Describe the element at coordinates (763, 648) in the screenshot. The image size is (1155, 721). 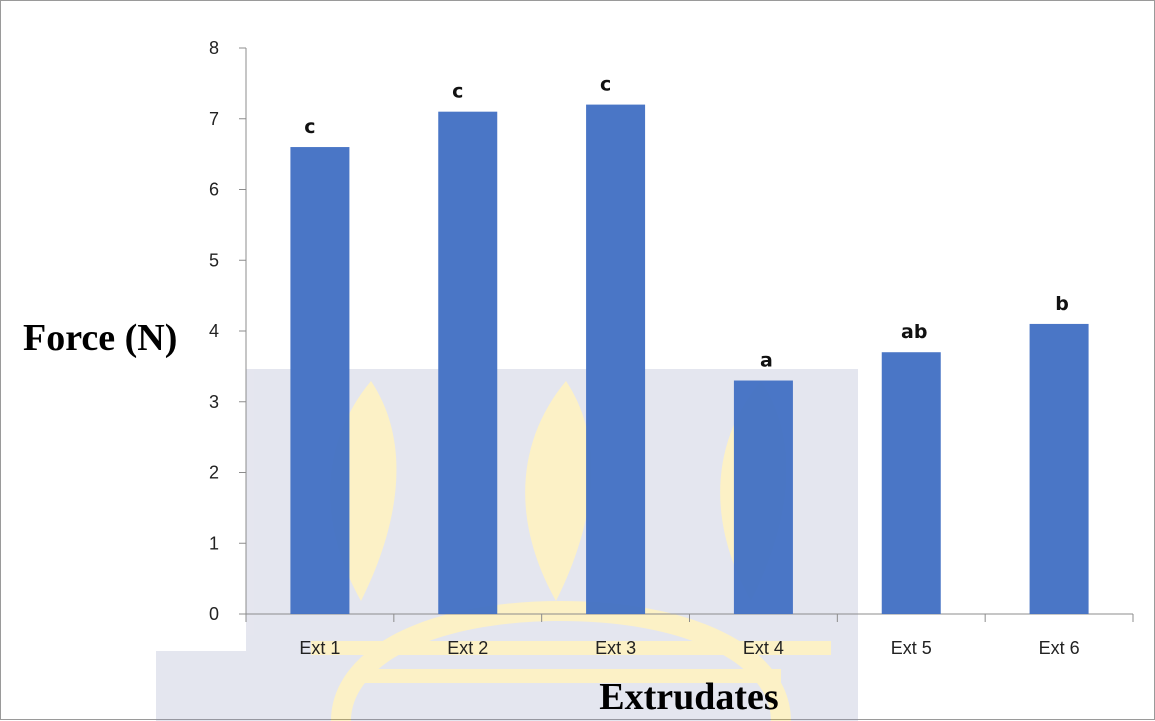
I see `x-tick-label: Ext 4` at that location.